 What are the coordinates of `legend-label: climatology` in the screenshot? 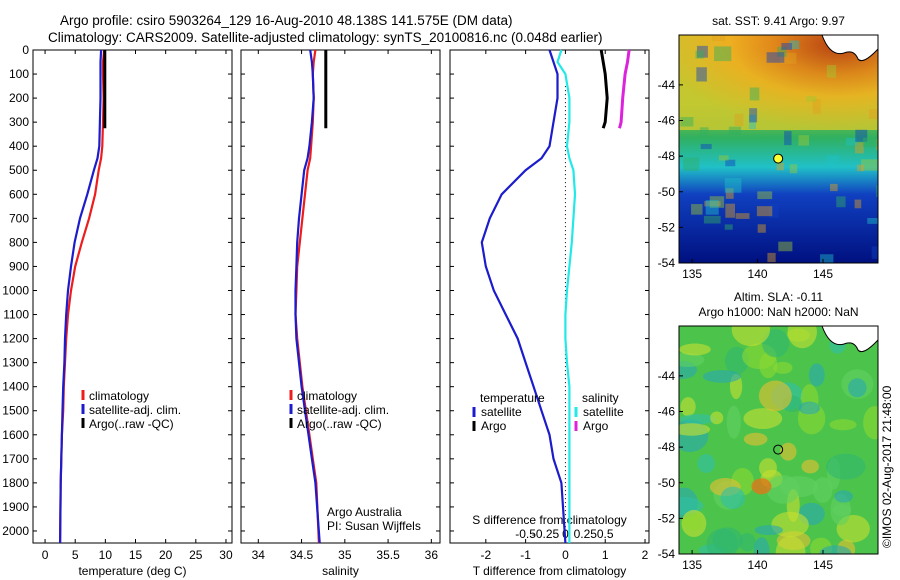 It's located at (327, 396).